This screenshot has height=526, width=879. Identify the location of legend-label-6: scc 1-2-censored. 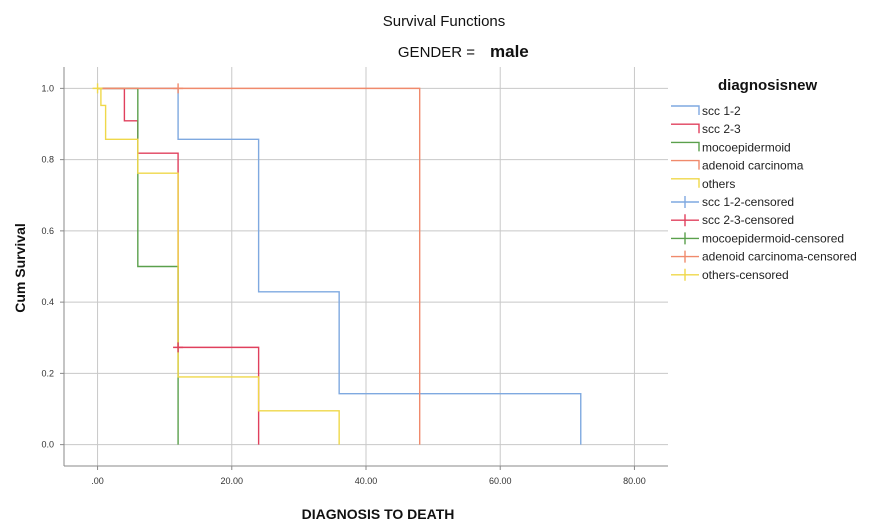
(748, 202).